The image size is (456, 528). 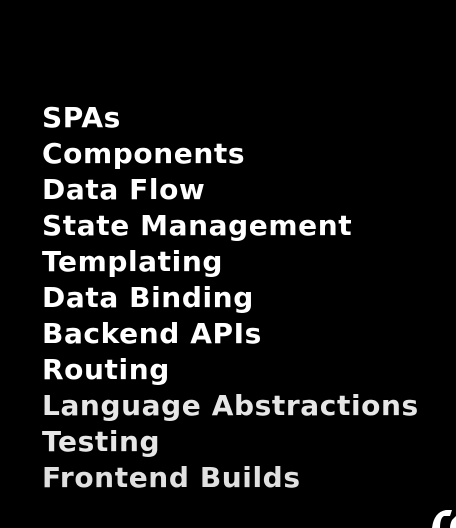 What do you see at coordinates (133, 261) in the screenshot?
I see `topic-item-templating: Templating` at bounding box center [133, 261].